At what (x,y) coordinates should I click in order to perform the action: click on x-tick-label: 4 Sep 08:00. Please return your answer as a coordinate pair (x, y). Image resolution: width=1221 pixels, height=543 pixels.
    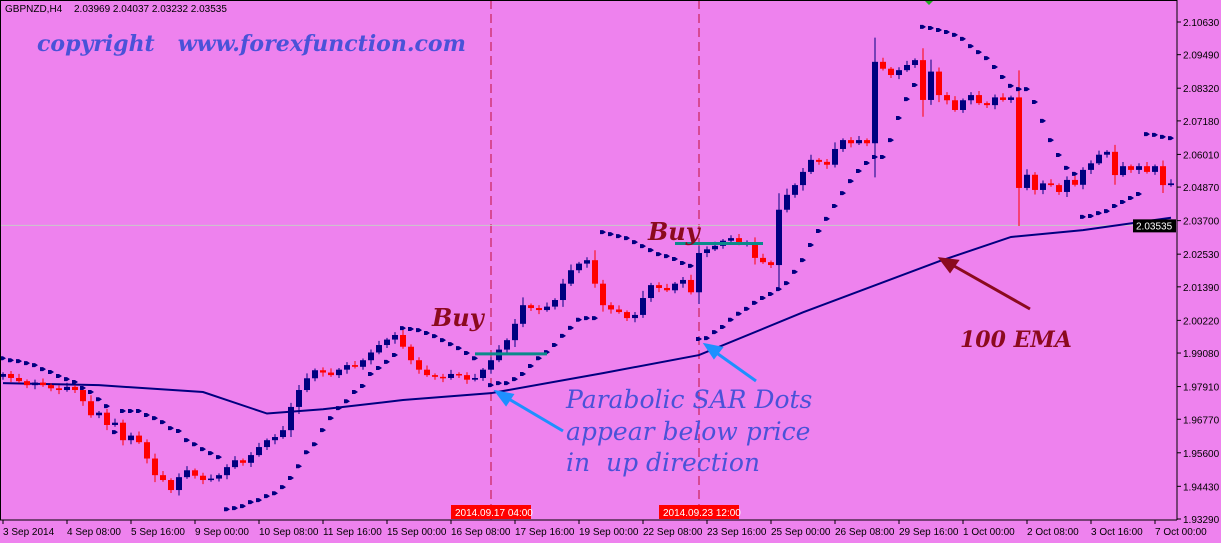
    Looking at the image, I should click on (94, 532).